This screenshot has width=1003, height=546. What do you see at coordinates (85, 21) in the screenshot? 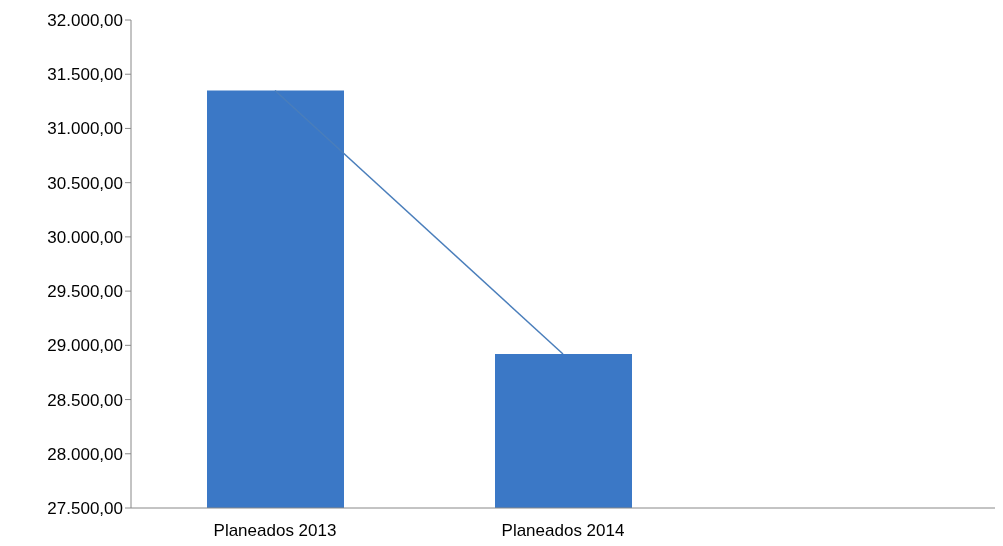
I see `y-tick-label: 32.000,00` at bounding box center [85, 21].